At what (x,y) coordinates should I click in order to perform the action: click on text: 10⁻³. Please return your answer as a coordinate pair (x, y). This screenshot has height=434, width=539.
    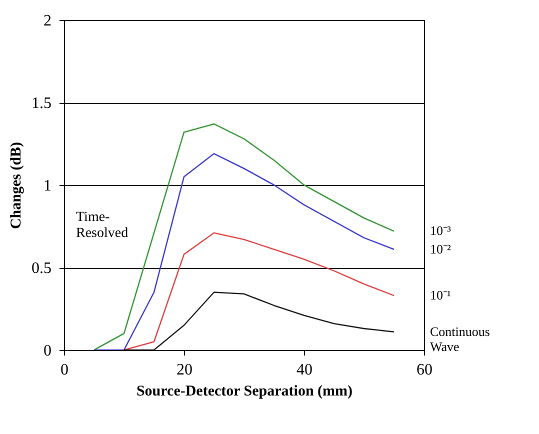
    Looking at the image, I should click on (440, 230).